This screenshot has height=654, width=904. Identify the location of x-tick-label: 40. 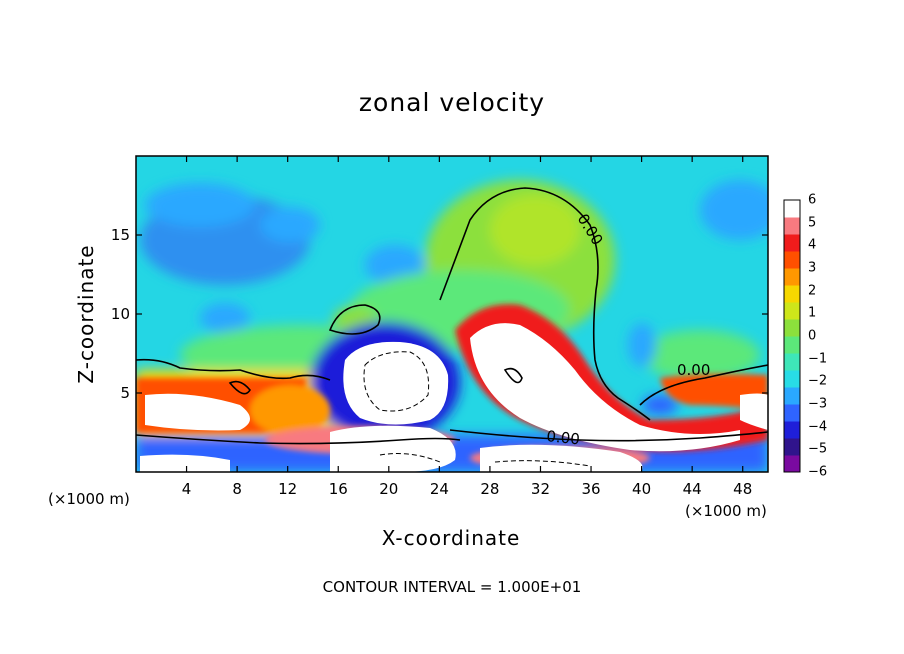
(642, 489).